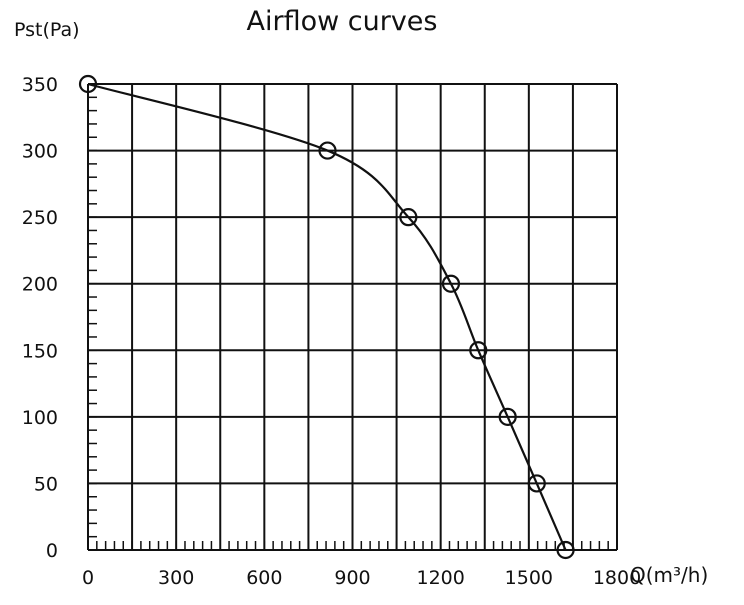 The width and height of the screenshot is (744, 605). Describe the element at coordinates (264, 578) in the screenshot. I see `x-tick-label: 600` at that location.